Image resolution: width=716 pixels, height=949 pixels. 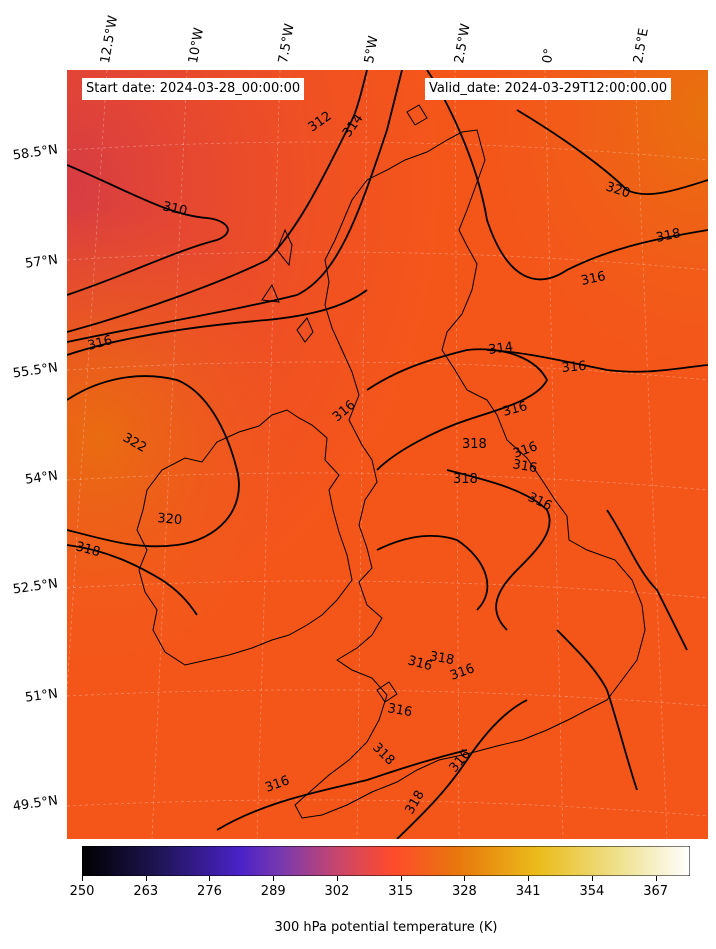 What do you see at coordinates (153, 461) in the screenshot?
I see `contour-320-ireland` at bounding box center [153, 461].